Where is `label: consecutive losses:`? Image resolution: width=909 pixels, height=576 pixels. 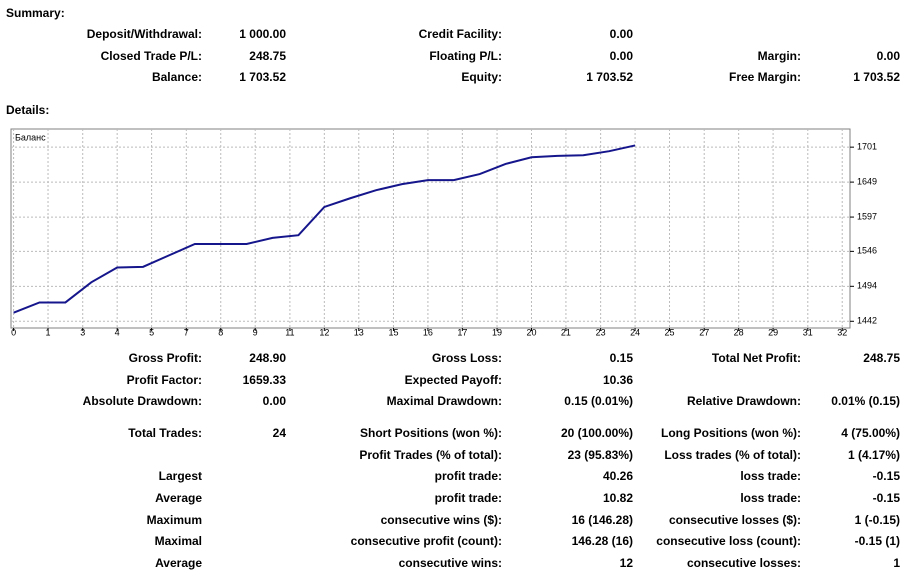
label: consecutive losses: is located at coordinates (744, 563).